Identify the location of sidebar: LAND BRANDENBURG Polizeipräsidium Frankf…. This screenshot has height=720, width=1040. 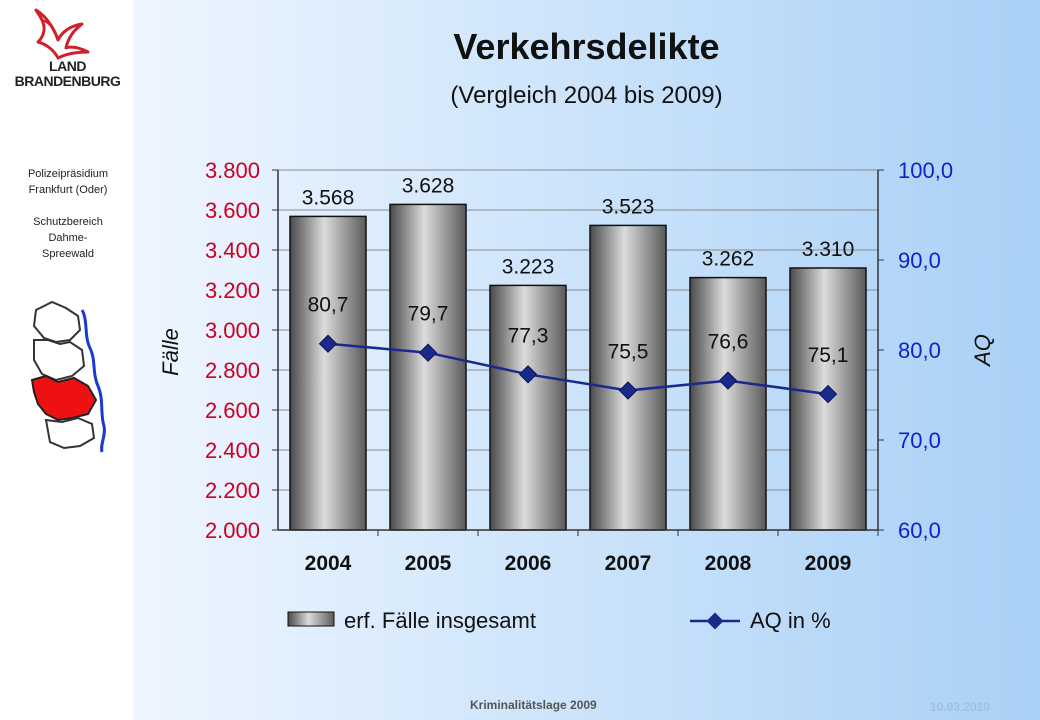
(66, 360).